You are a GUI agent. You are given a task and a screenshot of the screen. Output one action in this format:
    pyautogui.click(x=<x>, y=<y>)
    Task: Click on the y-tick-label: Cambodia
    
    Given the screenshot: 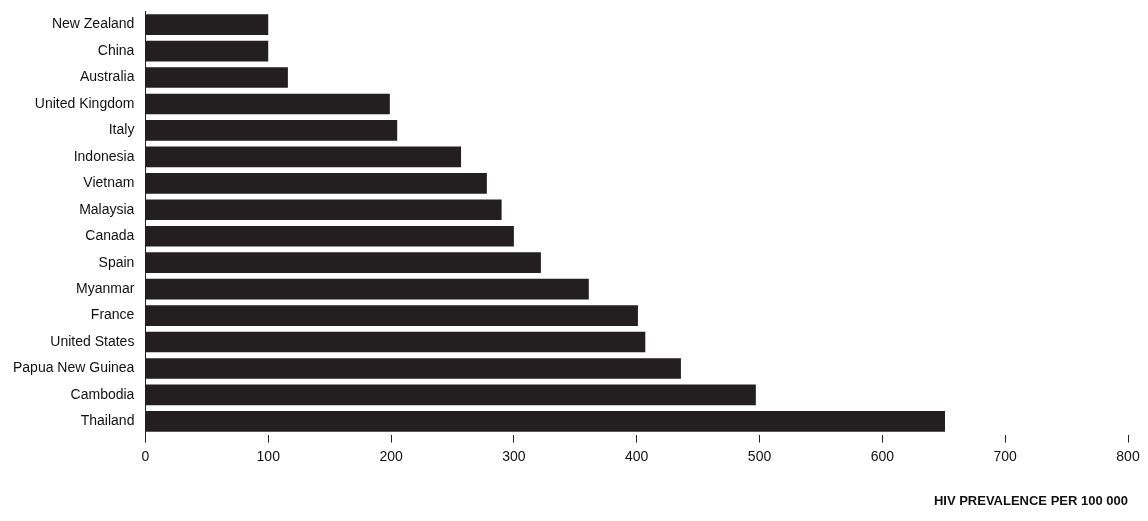 What is the action you would take?
    pyautogui.click(x=102, y=393)
    